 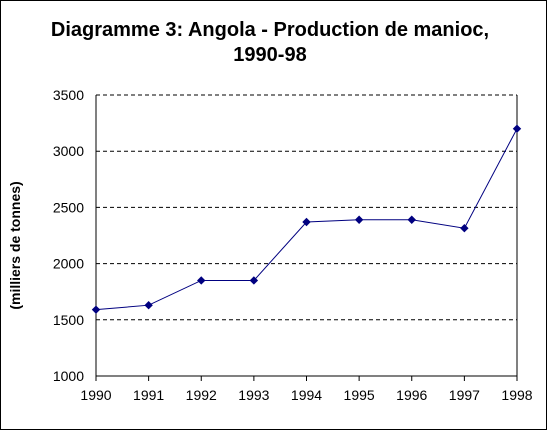 What do you see at coordinates (68, 95) in the screenshot?
I see `y-tick-label: 3500` at bounding box center [68, 95].